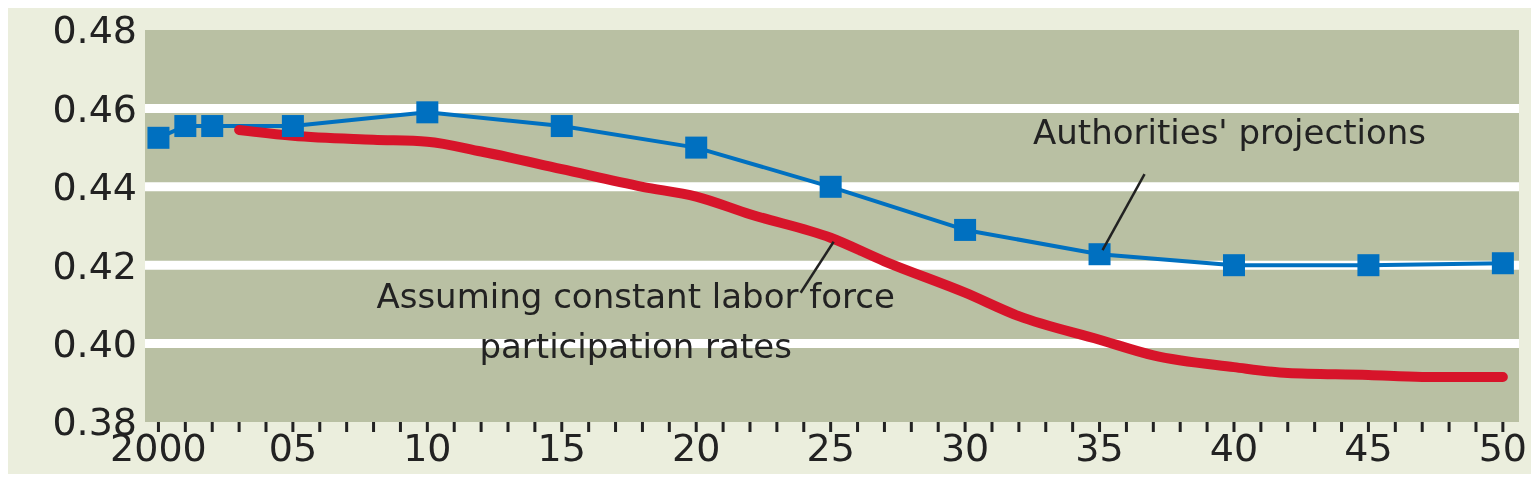 Image resolution: width=1539 pixels, height=482 pixels. Describe the element at coordinates (830, 447) in the screenshot. I see `x-tick-label: 25` at that location.